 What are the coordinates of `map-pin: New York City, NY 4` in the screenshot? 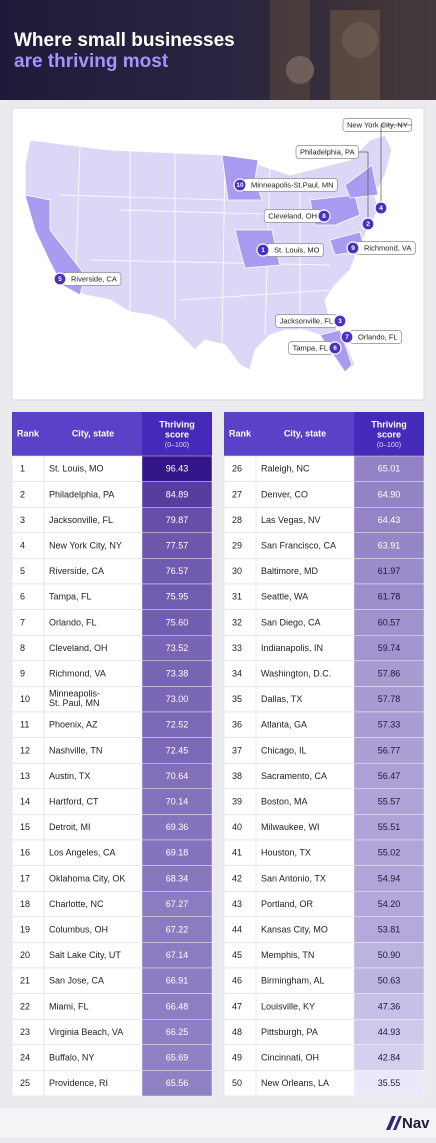 It's located at (377, 166).